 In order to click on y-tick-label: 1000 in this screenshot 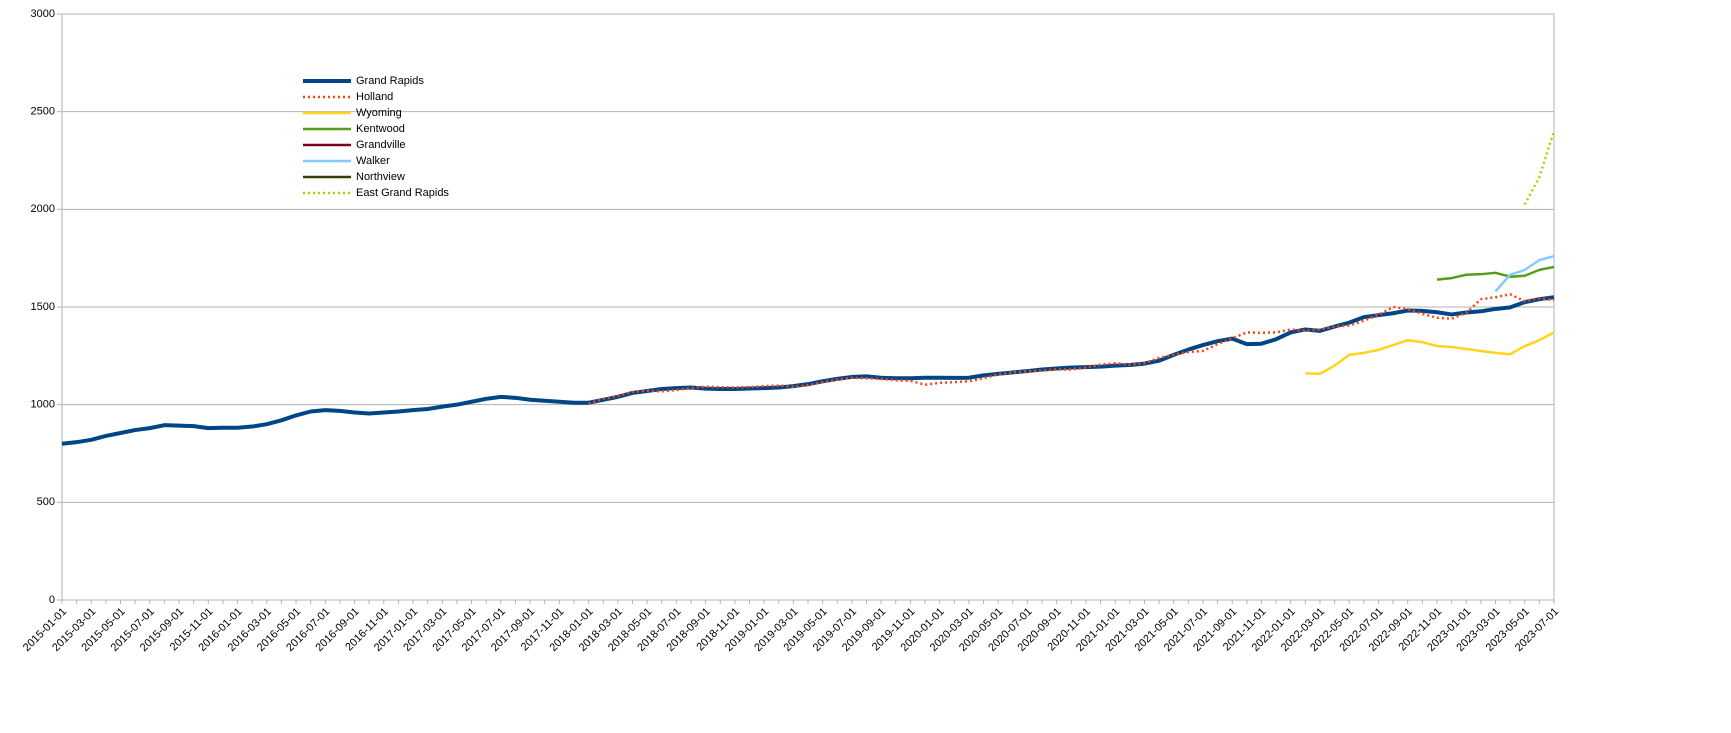, I will do `click(43, 405)`.